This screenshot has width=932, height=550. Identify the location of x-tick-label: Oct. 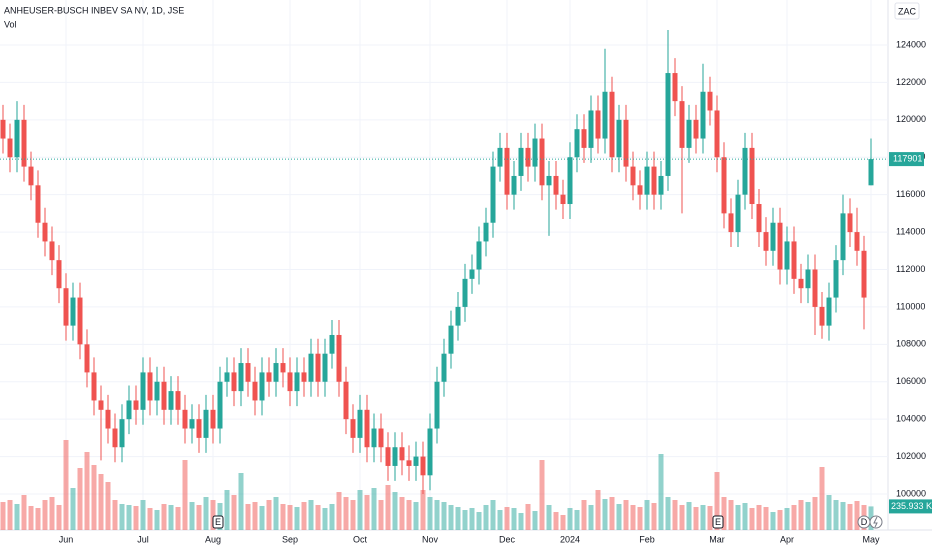
(360, 539).